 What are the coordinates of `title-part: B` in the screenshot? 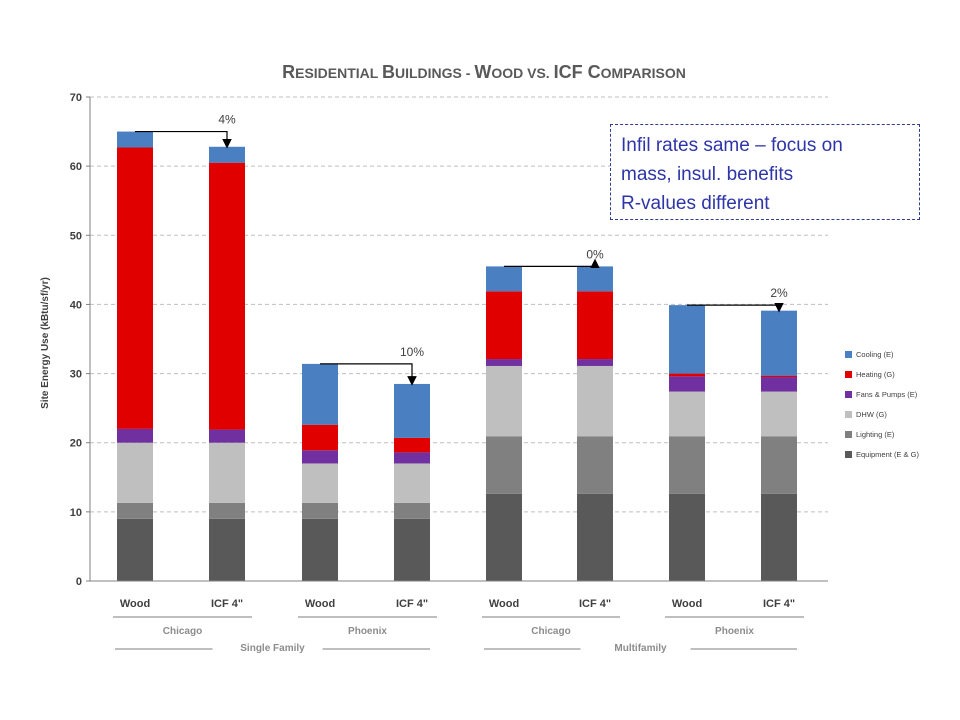 It's located at (388, 72).